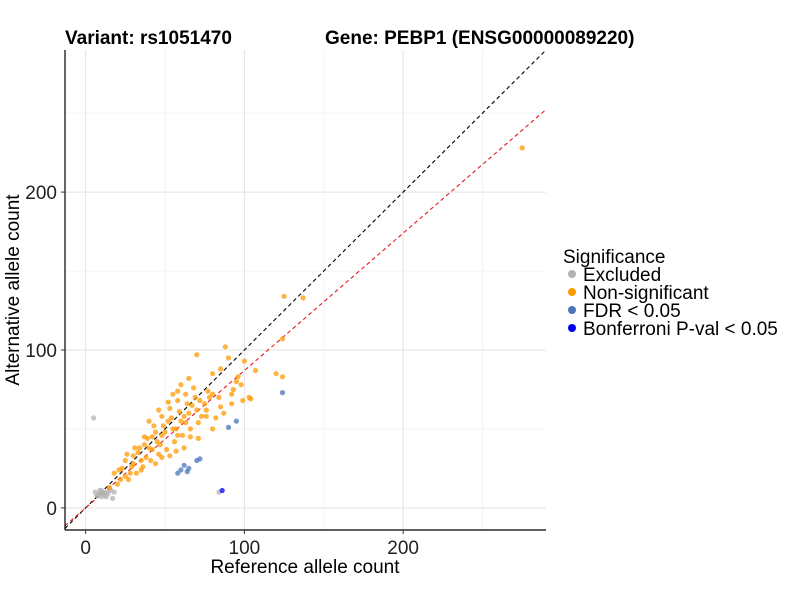 The width and height of the screenshot is (800, 600). What do you see at coordinates (51, 509) in the screenshot?
I see `y-tick-label: 0` at bounding box center [51, 509].